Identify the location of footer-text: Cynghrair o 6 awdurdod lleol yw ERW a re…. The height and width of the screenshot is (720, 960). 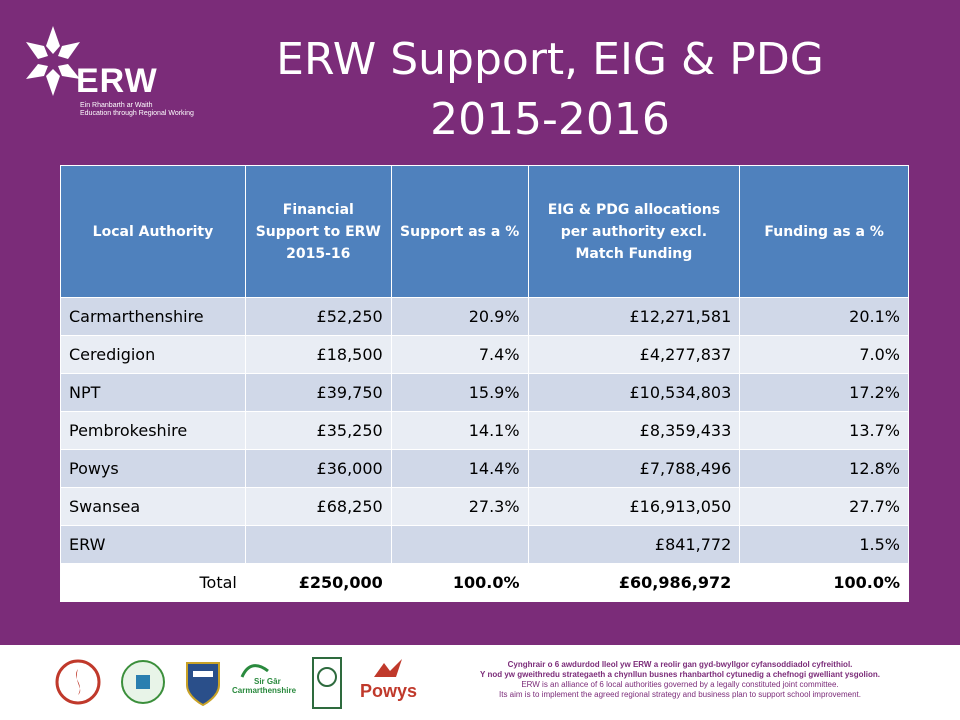
(680, 680).